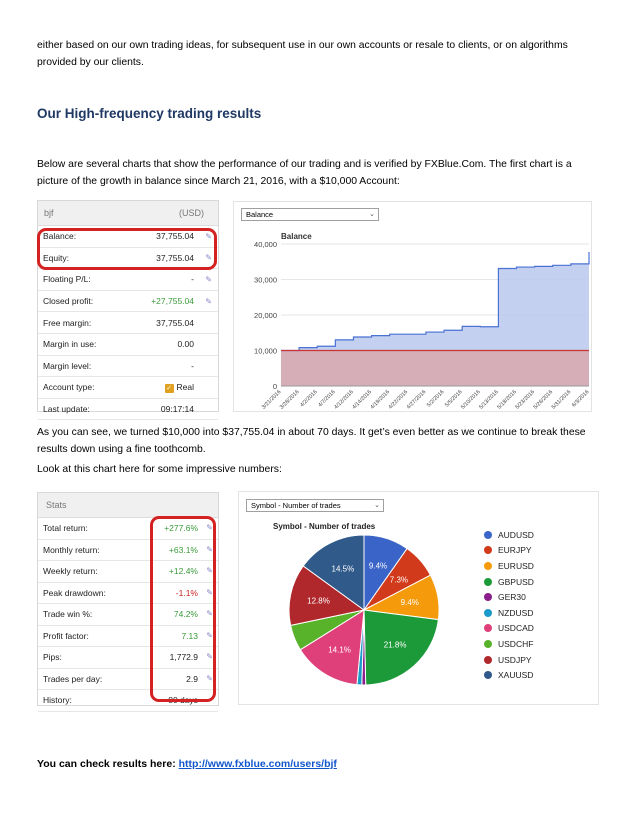 Image resolution: width=638 pixels, height=826 pixels. What do you see at coordinates (149, 113) in the screenshot?
I see `section-heading: Our High-frequency trading results` at bounding box center [149, 113].